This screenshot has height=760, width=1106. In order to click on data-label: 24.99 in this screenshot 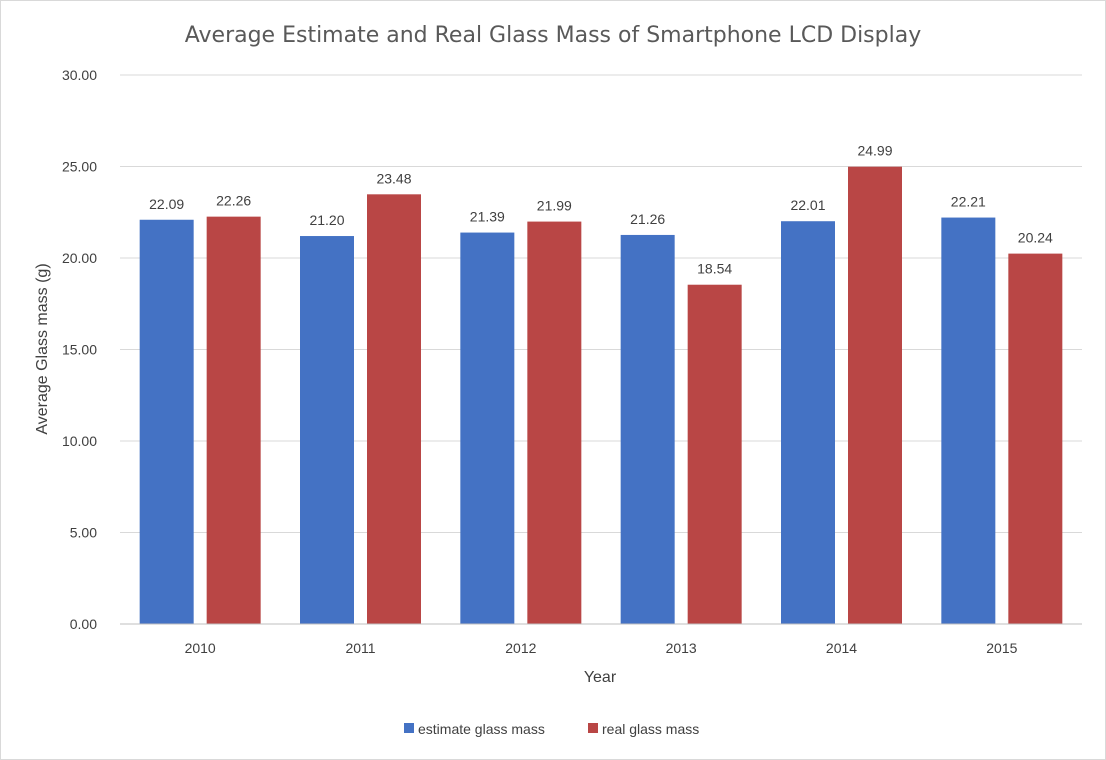, I will do `click(874, 151)`.